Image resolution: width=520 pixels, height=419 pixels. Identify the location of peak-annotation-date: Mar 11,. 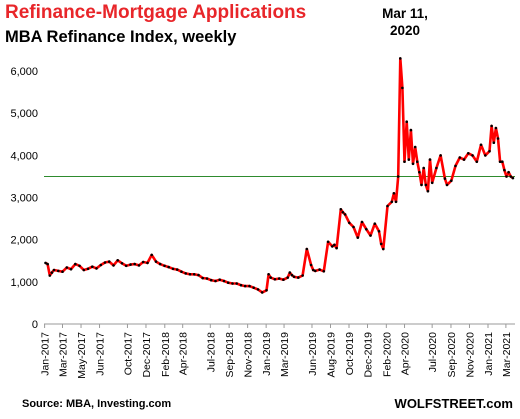
(405, 13).